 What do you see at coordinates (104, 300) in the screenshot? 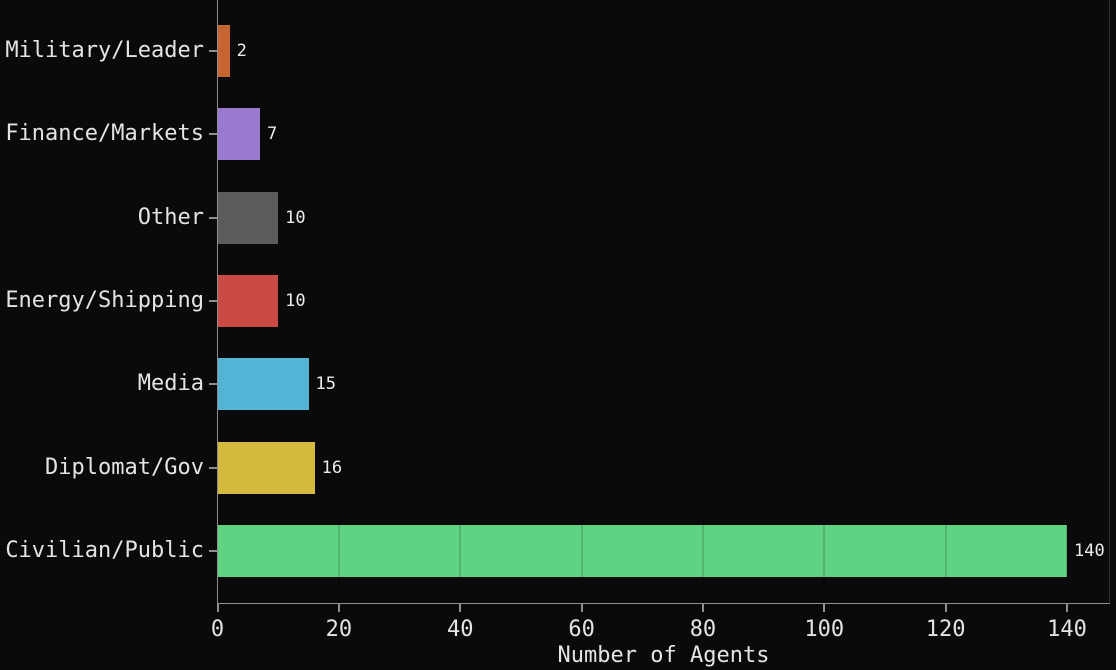
I see `y-tick-label-energy-shipping: Energy/Shipping` at bounding box center [104, 300].